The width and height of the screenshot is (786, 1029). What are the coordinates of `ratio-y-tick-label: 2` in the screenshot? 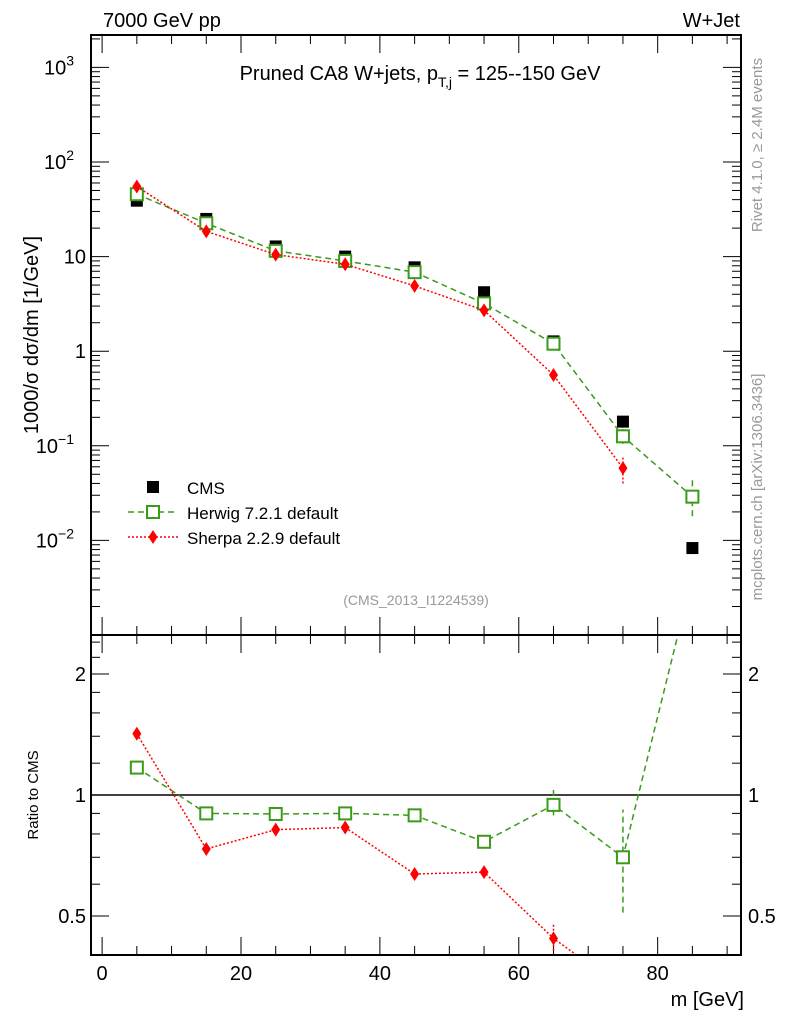 It's located at (80, 675).